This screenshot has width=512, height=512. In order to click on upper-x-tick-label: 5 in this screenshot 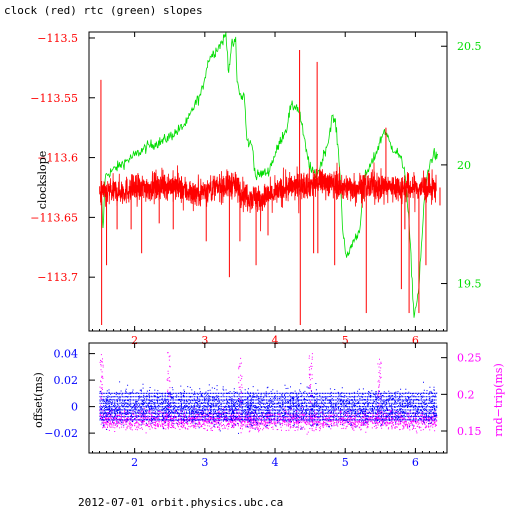, I will do `click(345, 340)`.